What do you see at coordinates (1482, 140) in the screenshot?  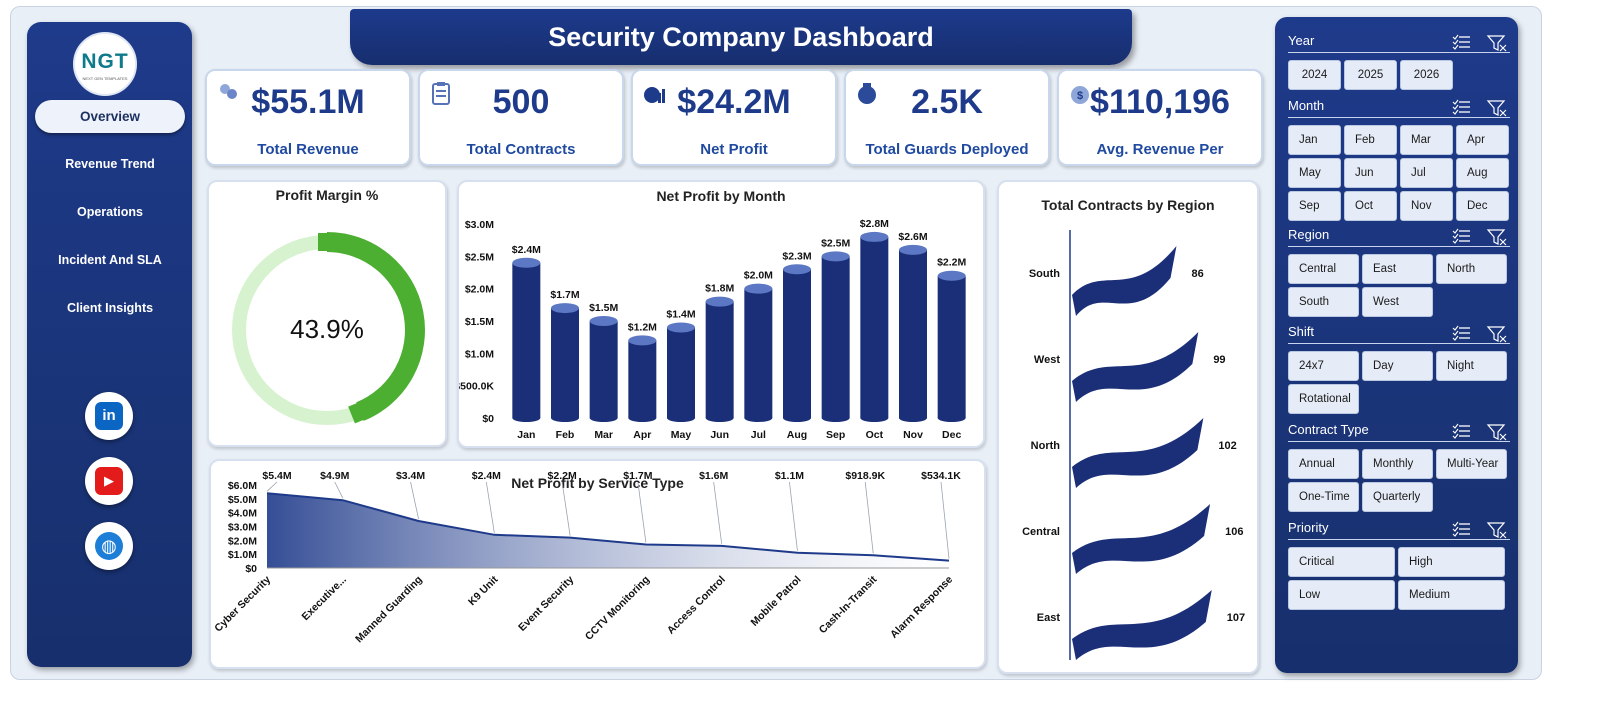 I see `filter-chip-apr: Apr` at bounding box center [1482, 140].